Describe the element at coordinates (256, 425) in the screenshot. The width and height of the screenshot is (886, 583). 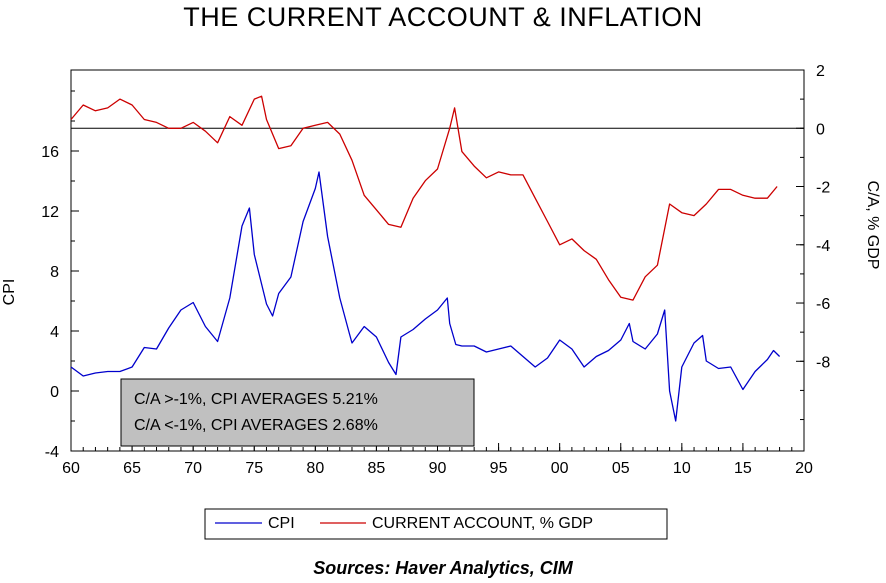
I see `annotation-line-2: C/A <-1%, CPI AVERAGES 2.68%` at that location.